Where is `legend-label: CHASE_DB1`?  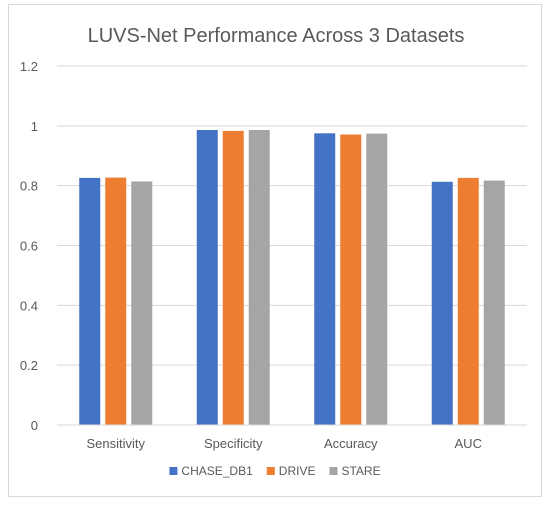 legend-label: CHASE_DB1 is located at coordinates (217, 471).